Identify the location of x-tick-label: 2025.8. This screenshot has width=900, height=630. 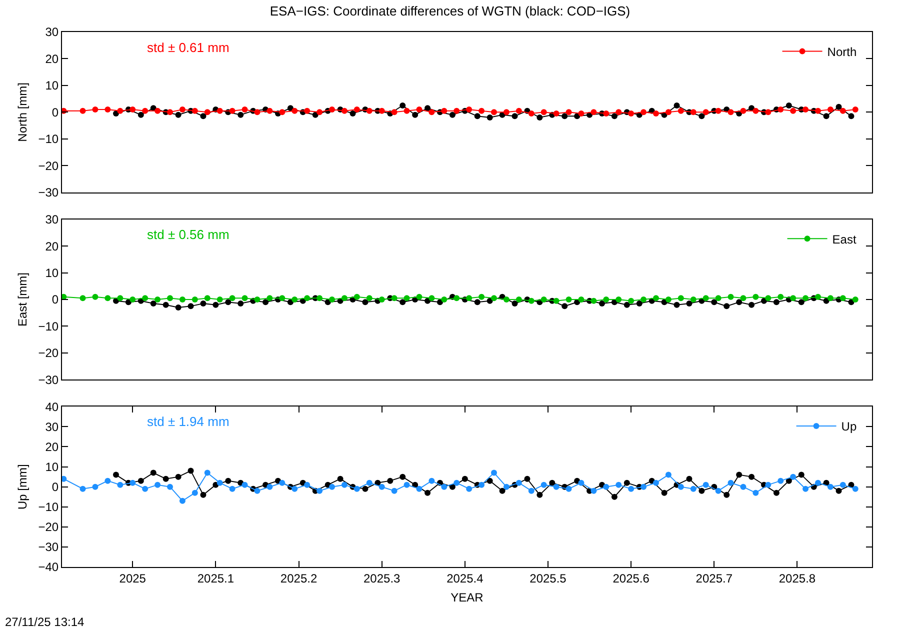
(797, 578).